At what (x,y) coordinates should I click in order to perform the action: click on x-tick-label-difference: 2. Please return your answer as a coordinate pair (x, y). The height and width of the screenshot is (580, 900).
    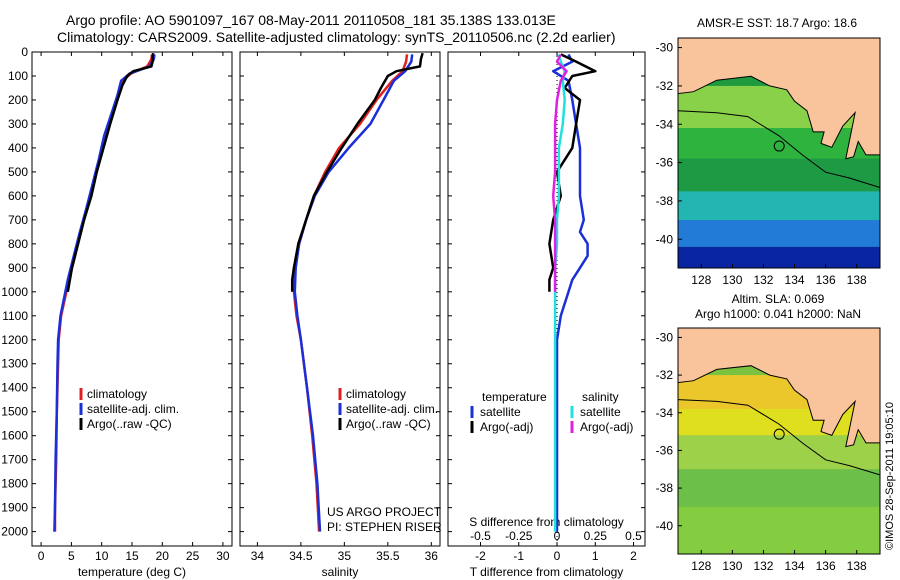
    Looking at the image, I should click on (633, 556).